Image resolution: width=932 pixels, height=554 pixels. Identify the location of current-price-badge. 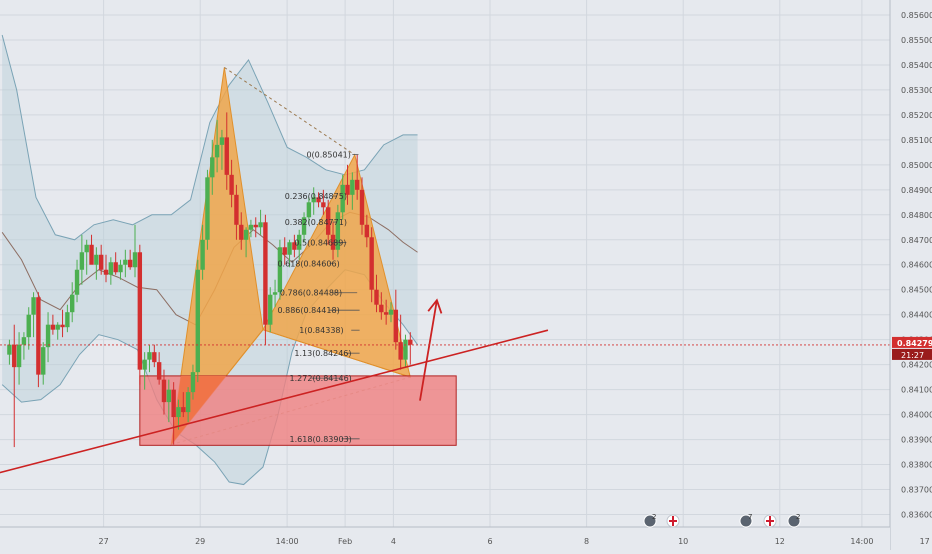
(912, 342).